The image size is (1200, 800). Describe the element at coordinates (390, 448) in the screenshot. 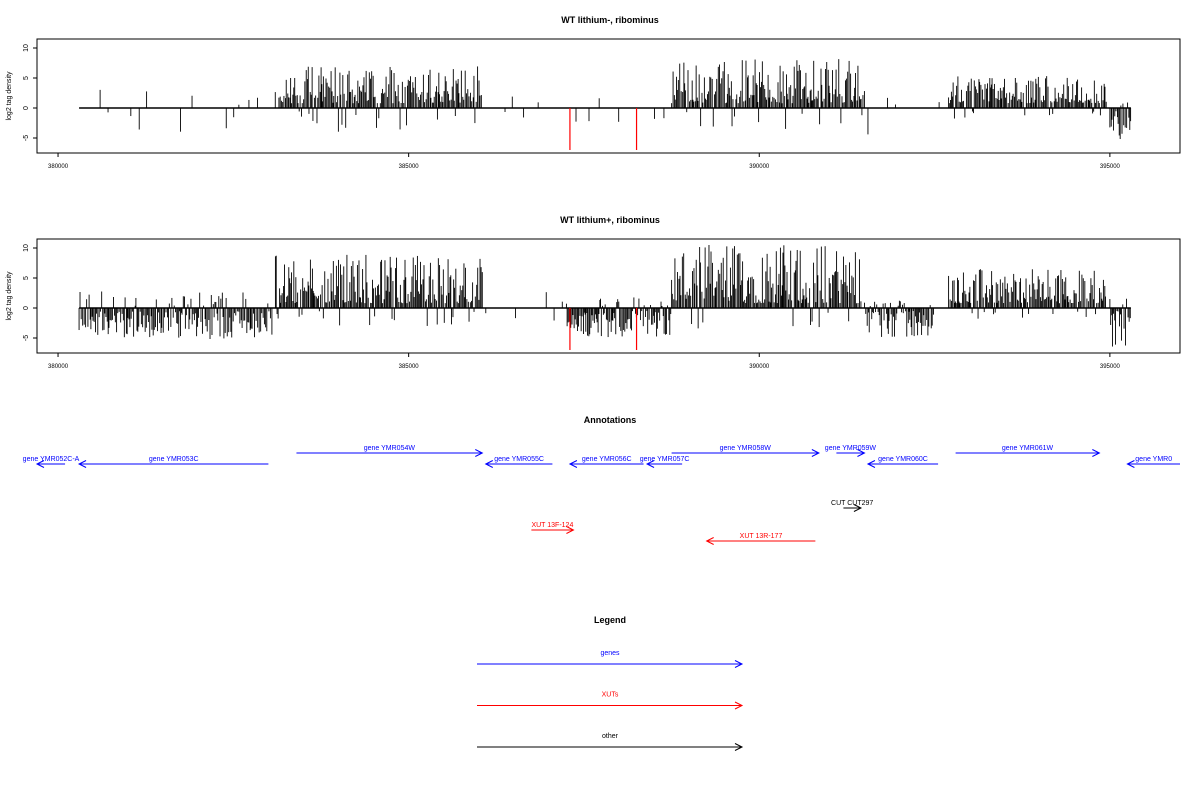

I see `feature-label: gene YMR054W` at that location.